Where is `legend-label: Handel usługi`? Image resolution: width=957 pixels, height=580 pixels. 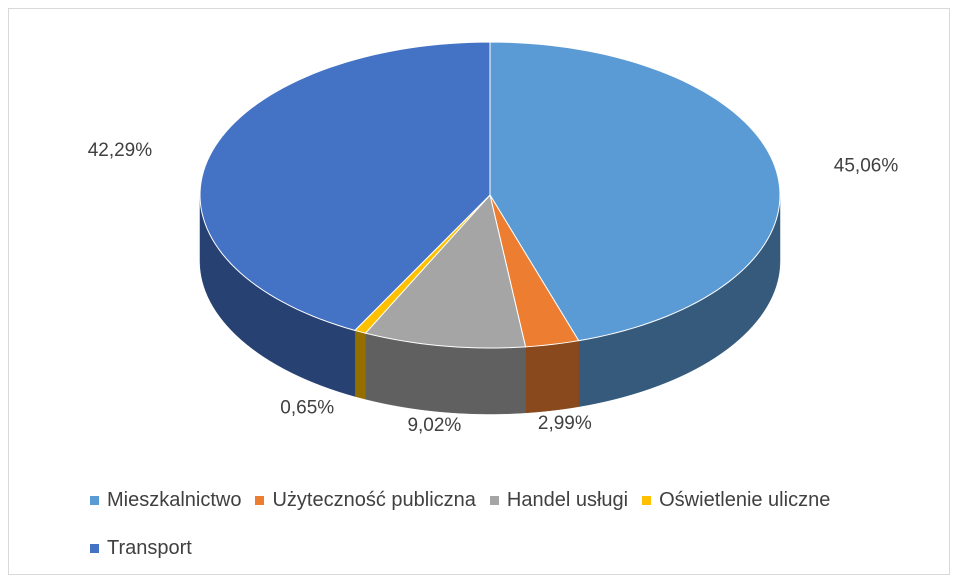
legend-label: Handel usługi is located at coordinates (567, 499).